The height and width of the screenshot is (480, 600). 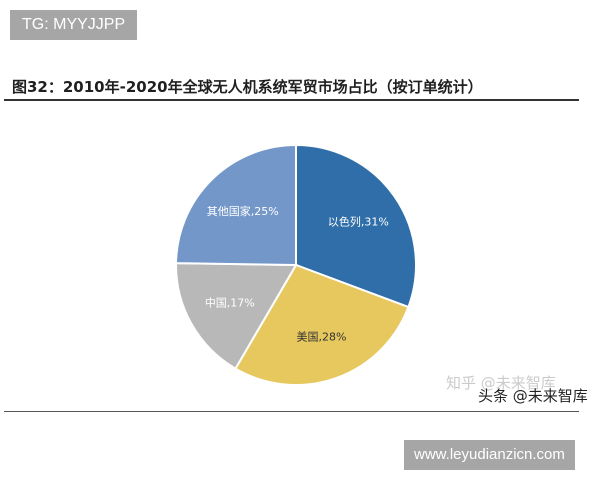 I want to click on title-divider, so click(x=291, y=100).